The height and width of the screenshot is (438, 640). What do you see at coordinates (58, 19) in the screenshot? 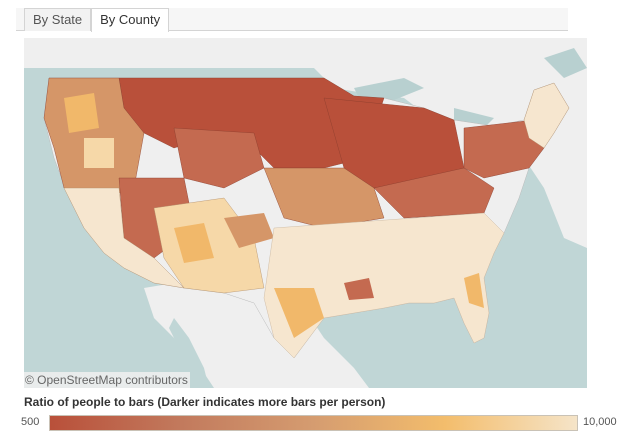
I see `tab-by-state: By State` at bounding box center [58, 19].